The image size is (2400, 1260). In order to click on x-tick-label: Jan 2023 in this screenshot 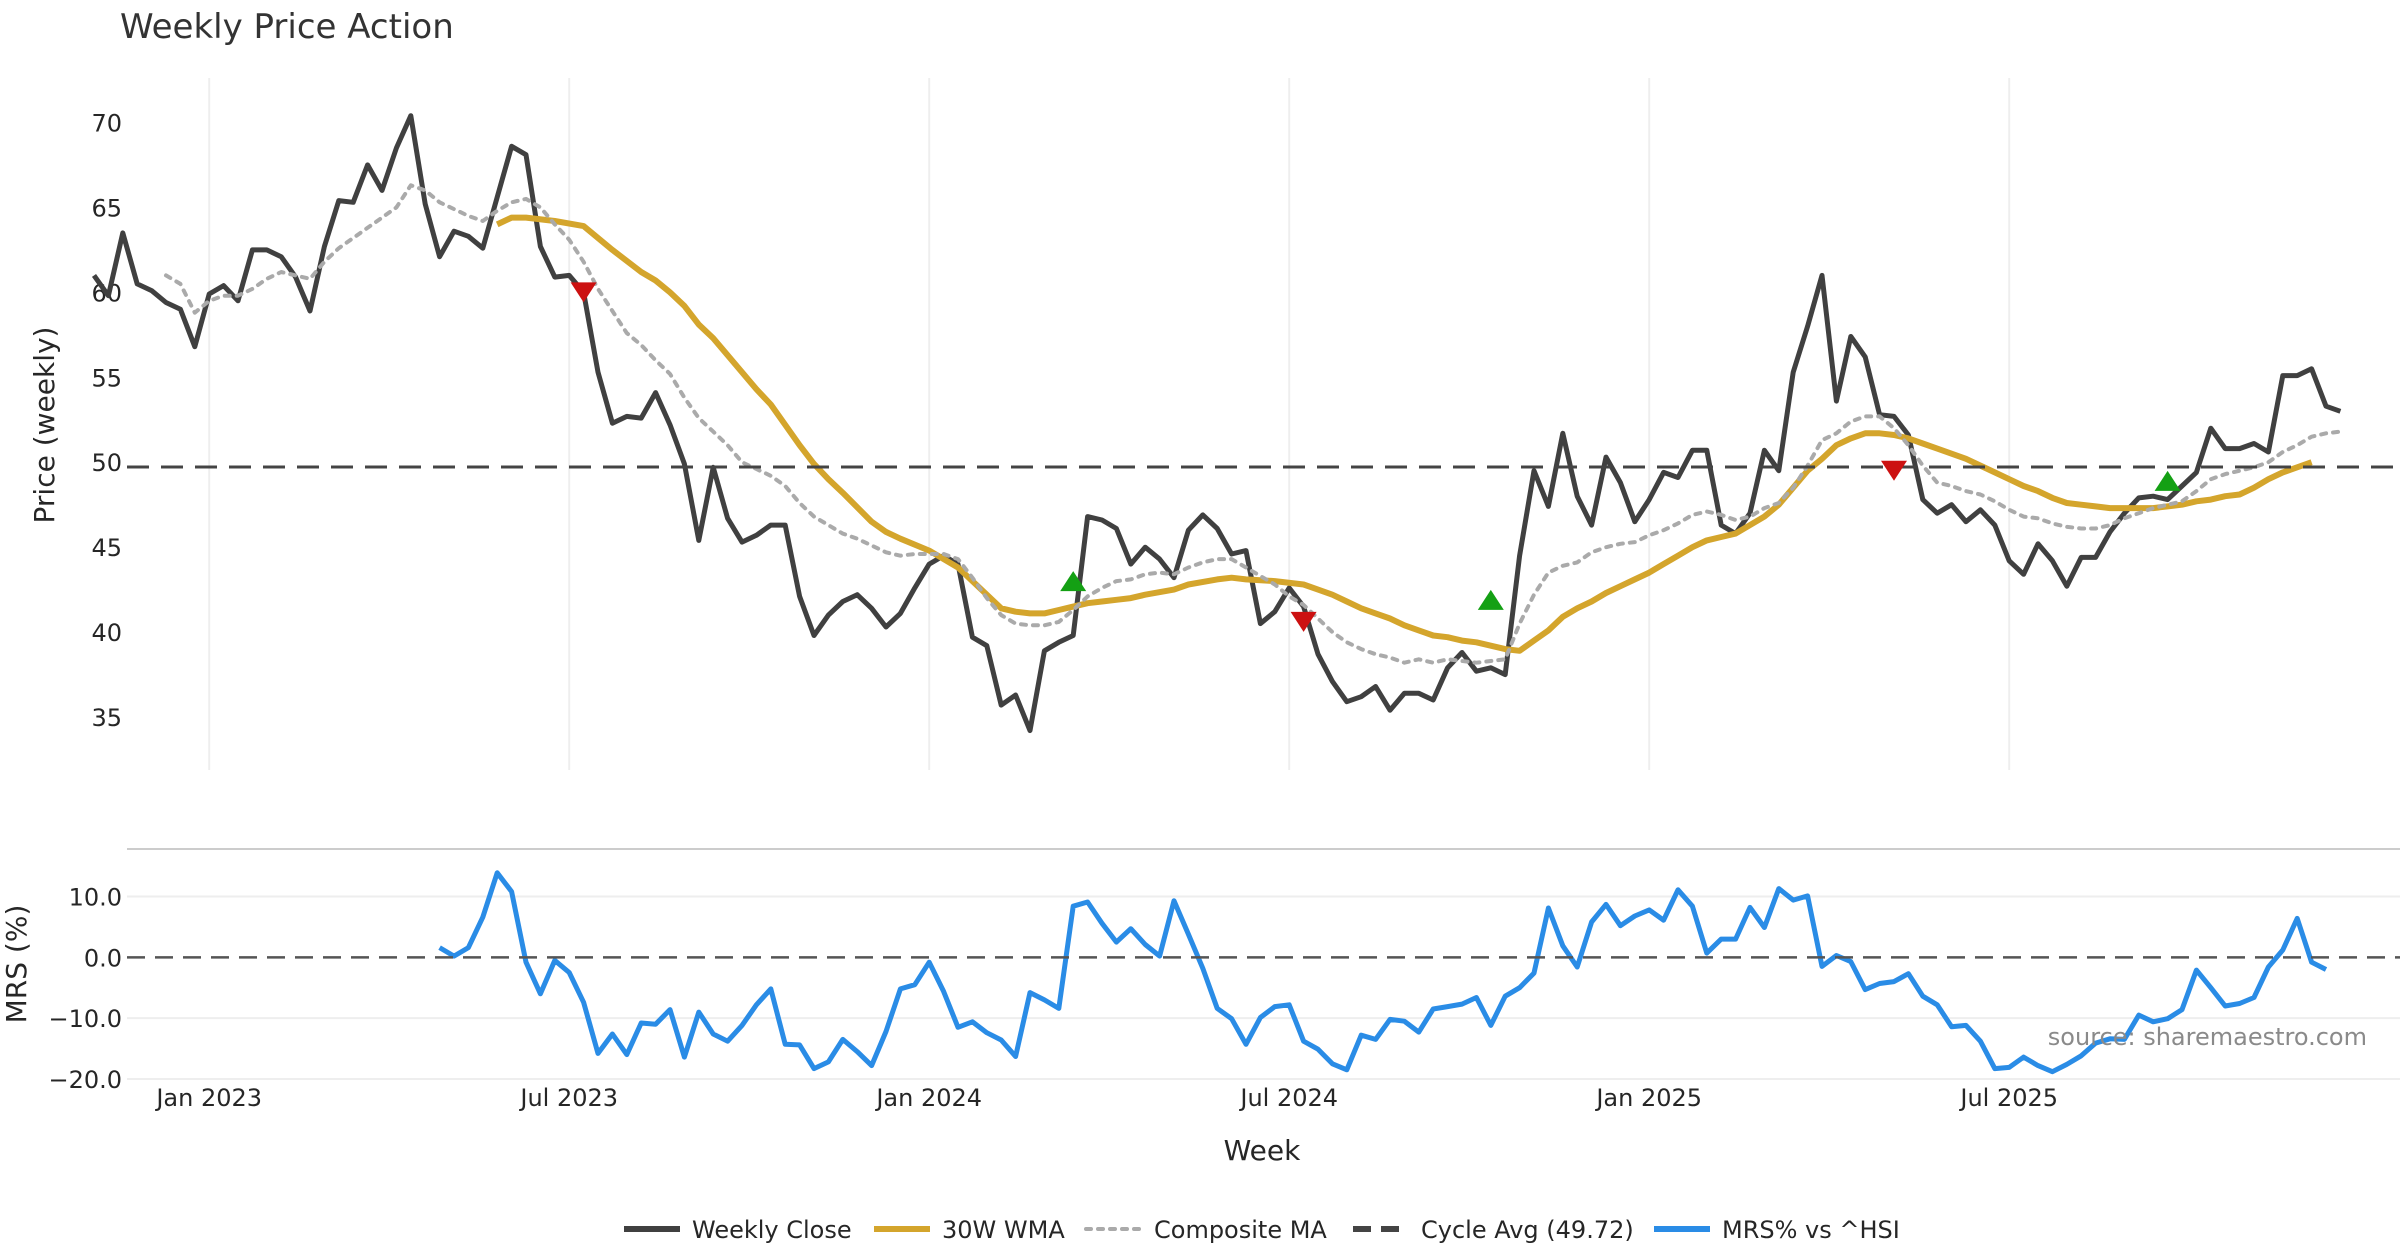, I will do `click(208, 1098)`.